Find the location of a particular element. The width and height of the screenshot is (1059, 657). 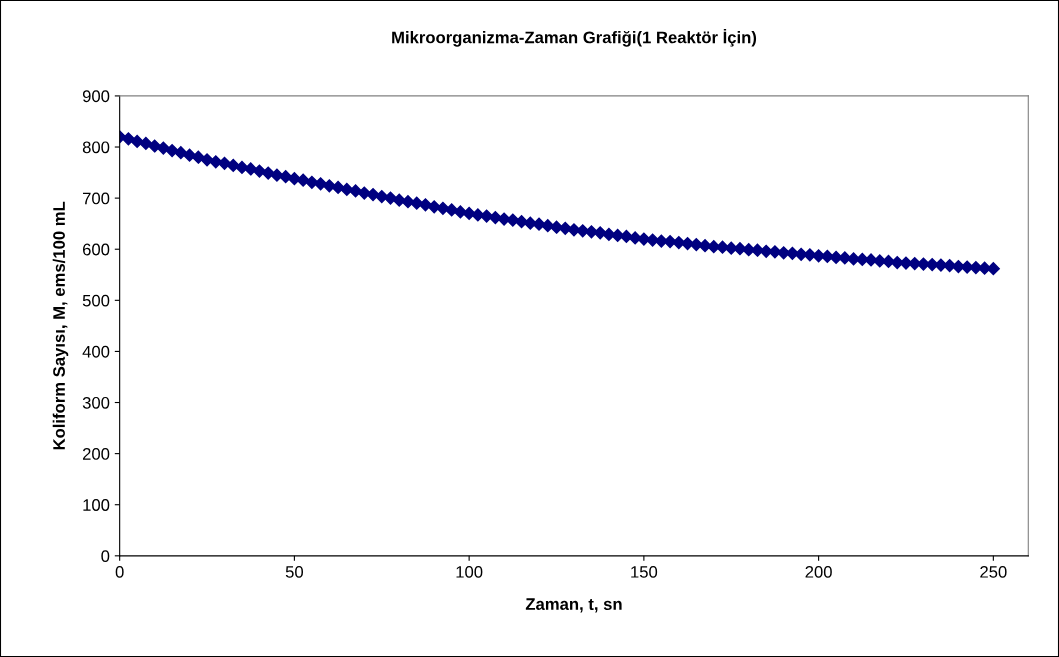

x-axis-title: Zaman, t, sn is located at coordinates (573, 605).